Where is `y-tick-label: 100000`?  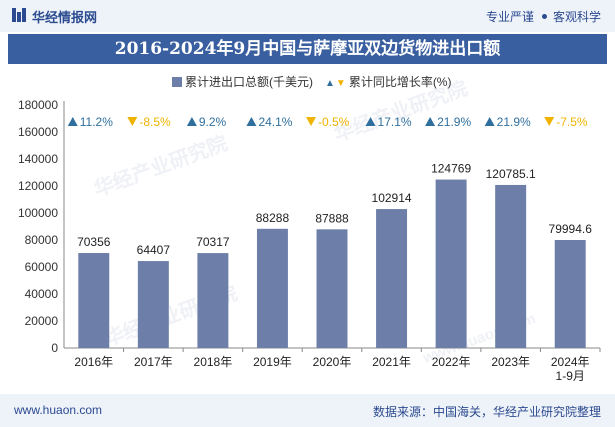 y-tick-label: 100000 is located at coordinates (38, 213).